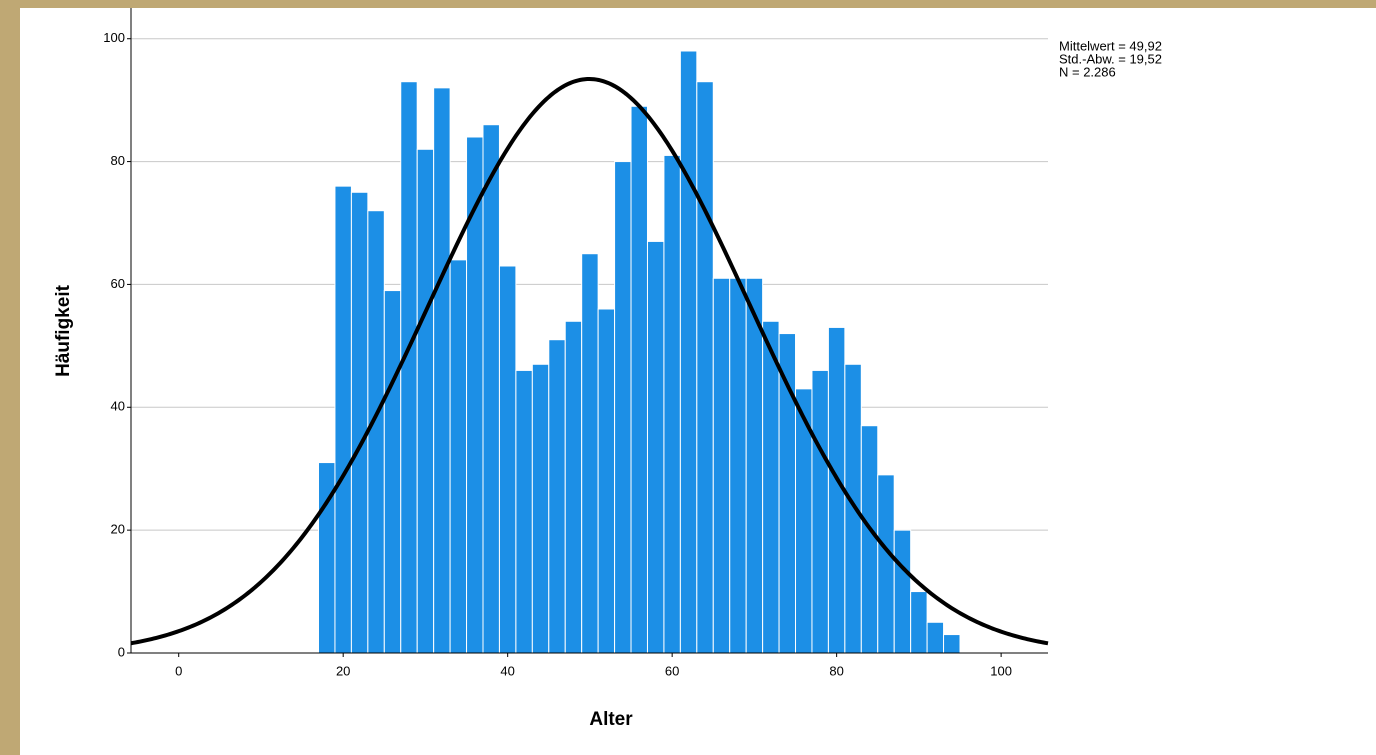 This screenshot has width=1376, height=755. I want to click on y-tick-label: 20, so click(118, 529).